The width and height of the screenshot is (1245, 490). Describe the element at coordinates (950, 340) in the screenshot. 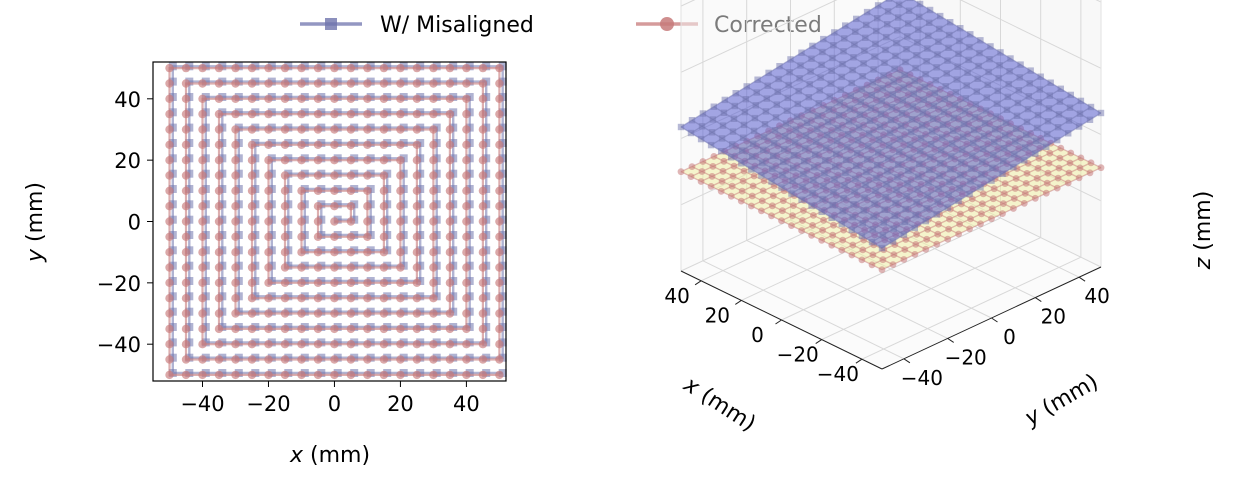

I see `y-tick-3d` at that location.